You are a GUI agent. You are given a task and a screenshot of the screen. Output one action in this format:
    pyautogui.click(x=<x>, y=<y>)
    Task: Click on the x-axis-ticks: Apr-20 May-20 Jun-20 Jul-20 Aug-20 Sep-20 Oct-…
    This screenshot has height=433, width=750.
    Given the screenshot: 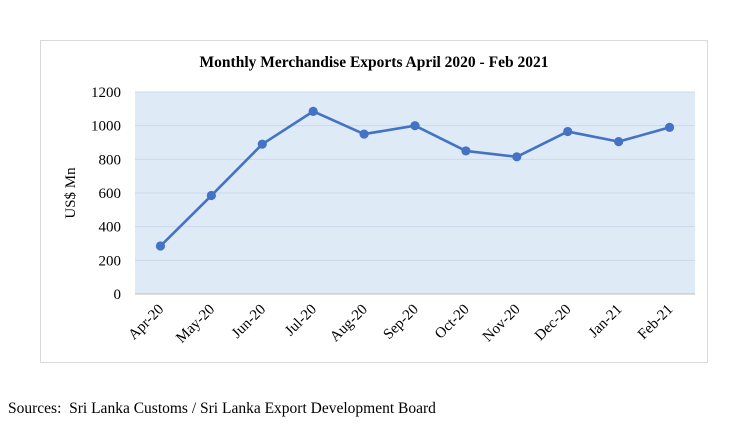 What is the action you would take?
    pyautogui.click(x=401, y=324)
    